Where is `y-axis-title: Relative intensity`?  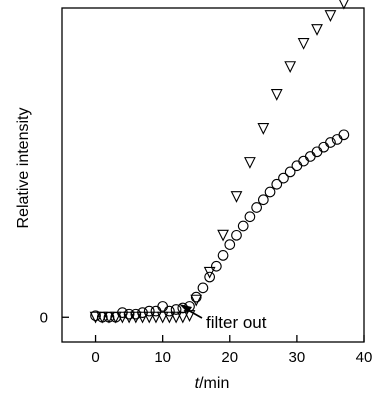 y-axis-title: Relative intensity is located at coordinates (23, 168).